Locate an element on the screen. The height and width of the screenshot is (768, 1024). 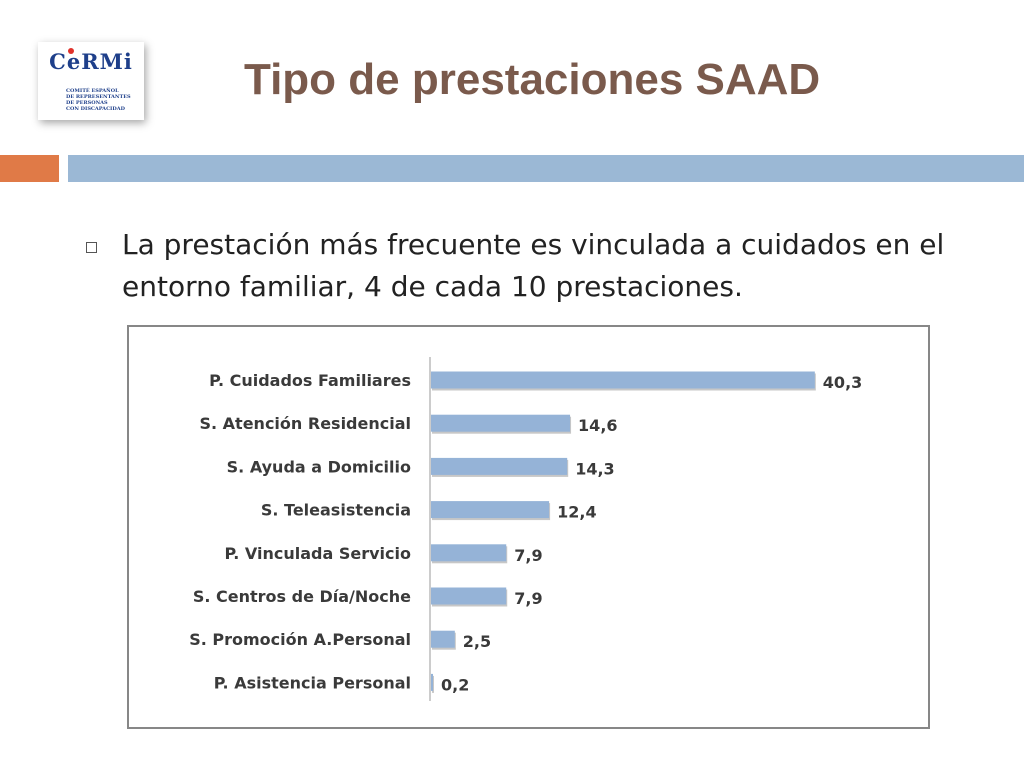
category-label: P. Asistencia Personal is located at coordinates (312, 682).